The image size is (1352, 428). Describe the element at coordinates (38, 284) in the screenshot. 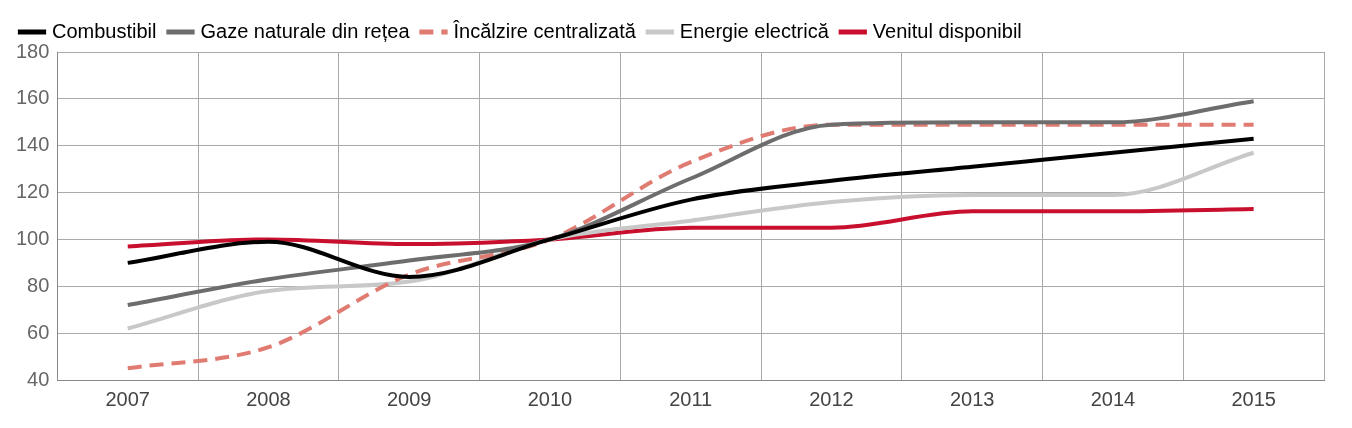

I see `y-tick-label: 80` at that location.